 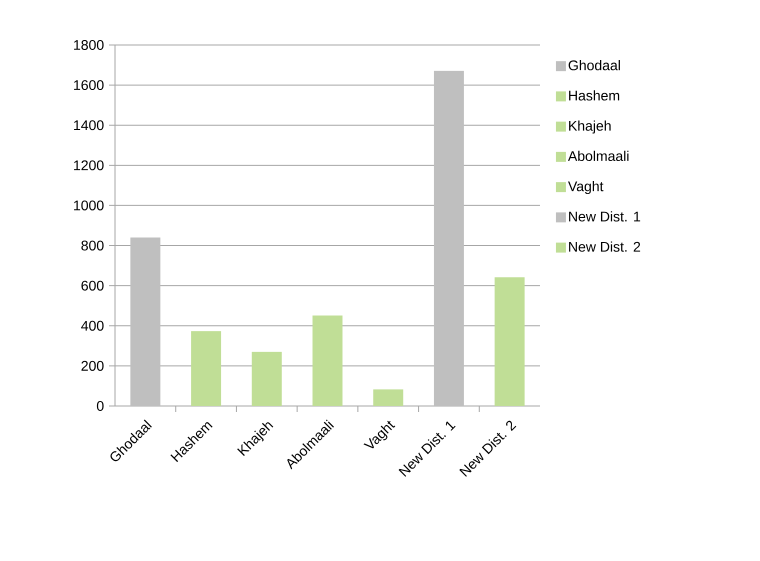 What do you see at coordinates (586, 187) in the screenshot?
I see `legend-label: Vaght` at bounding box center [586, 187].